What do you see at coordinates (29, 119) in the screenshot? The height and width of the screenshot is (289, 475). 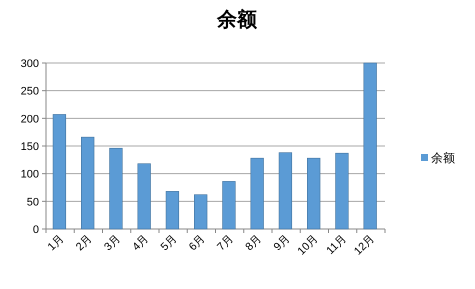 I see `y-tick-label: 200` at bounding box center [29, 119].